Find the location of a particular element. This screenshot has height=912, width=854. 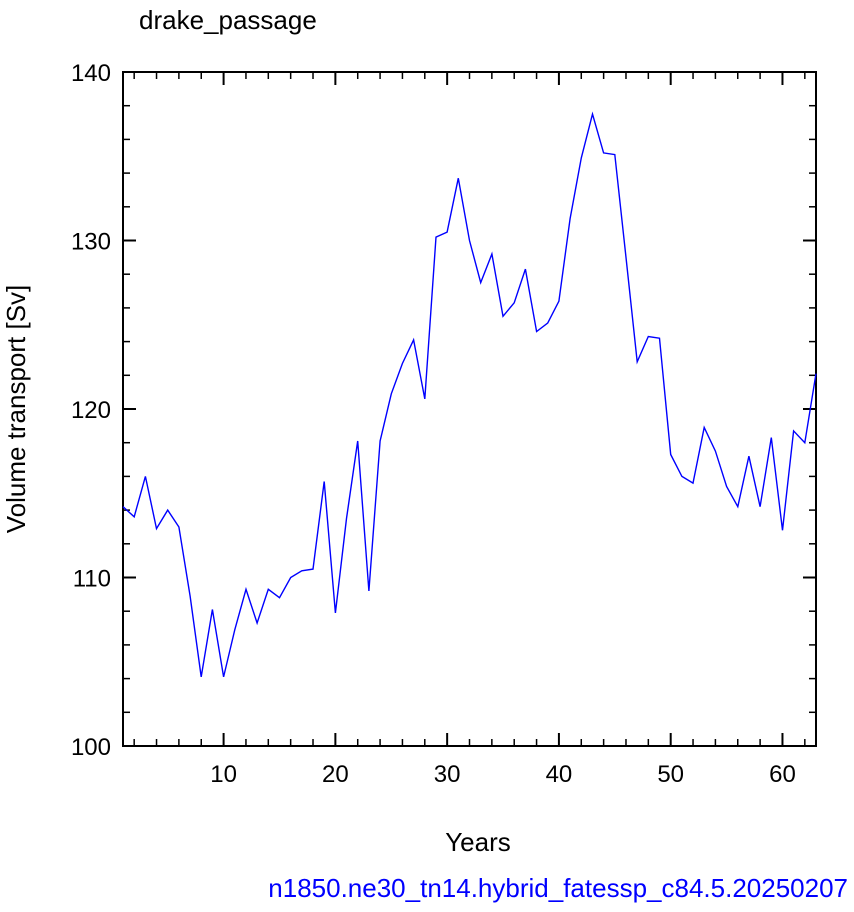

x-tick-label: 60 is located at coordinates (782, 774).